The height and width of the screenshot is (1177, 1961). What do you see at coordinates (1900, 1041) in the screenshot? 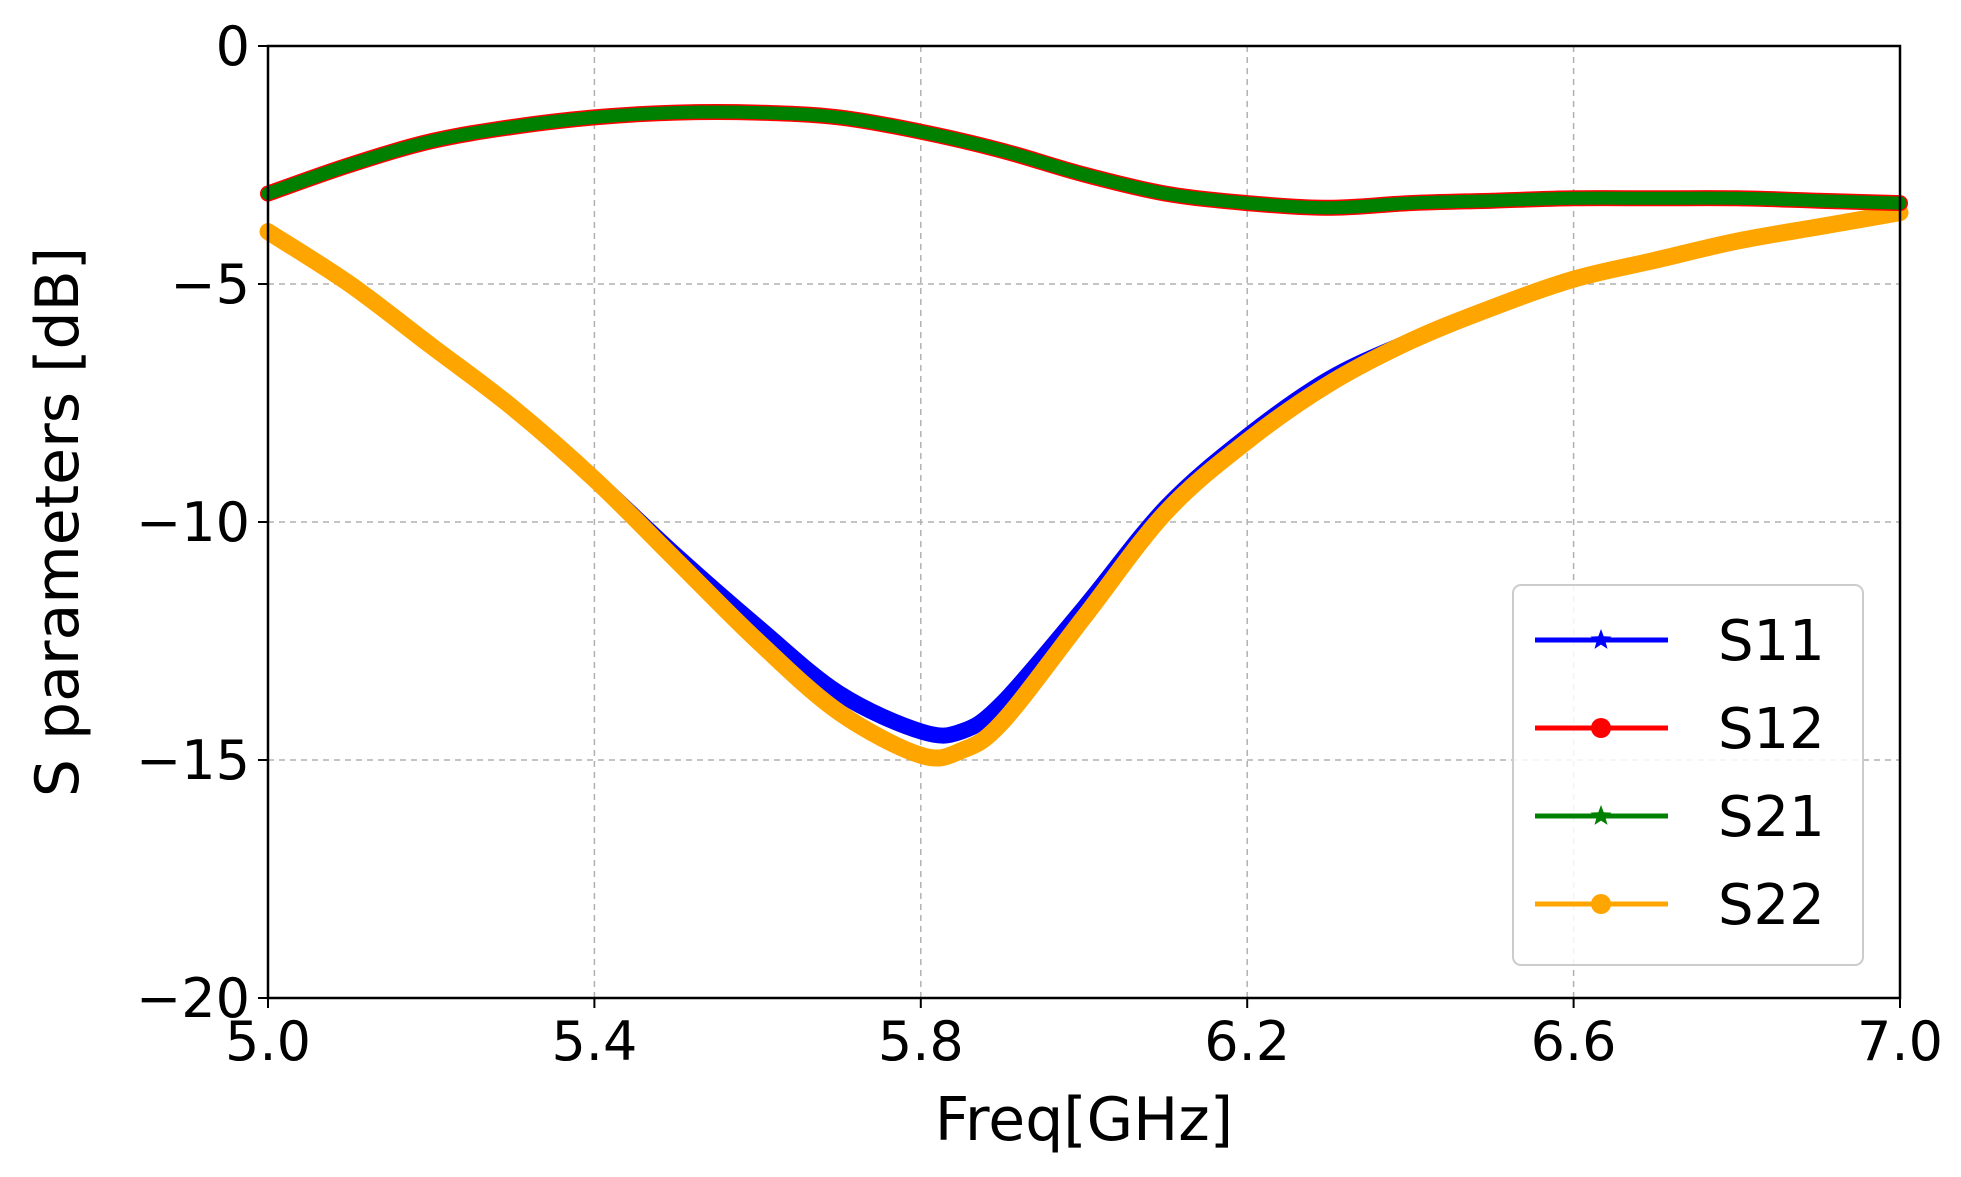
I see `x-tick-label: 7.0` at bounding box center [1900, 1041].